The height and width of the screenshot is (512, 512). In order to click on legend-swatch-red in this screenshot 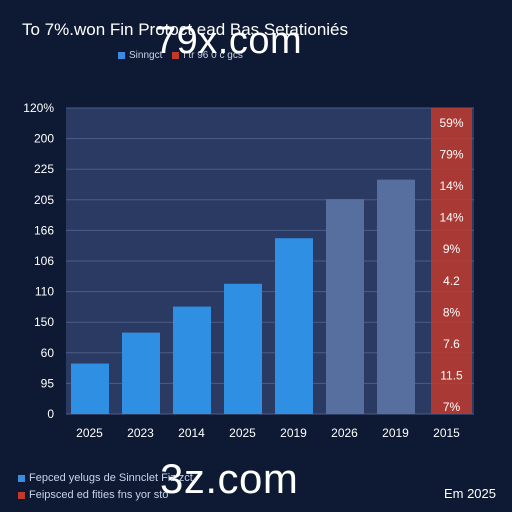, I will do `click(176, 55)`.